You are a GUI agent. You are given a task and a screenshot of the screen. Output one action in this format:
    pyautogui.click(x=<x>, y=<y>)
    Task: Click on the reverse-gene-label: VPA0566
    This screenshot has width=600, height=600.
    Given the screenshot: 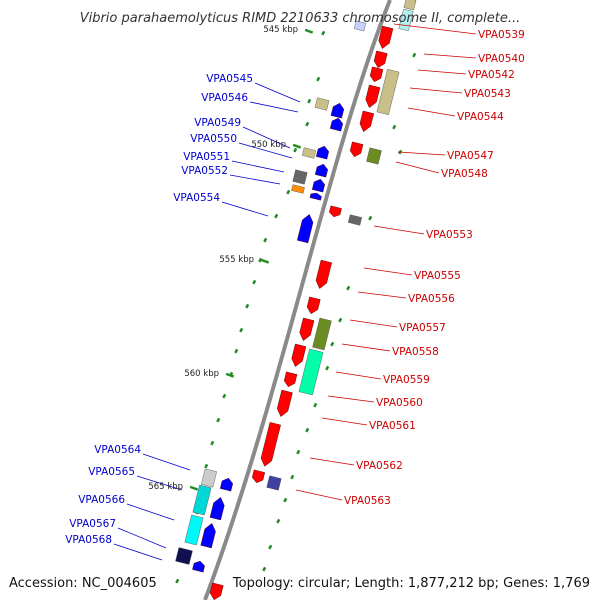 What is the action you would take?
    pyautogui.click(x=101, y=500)
    